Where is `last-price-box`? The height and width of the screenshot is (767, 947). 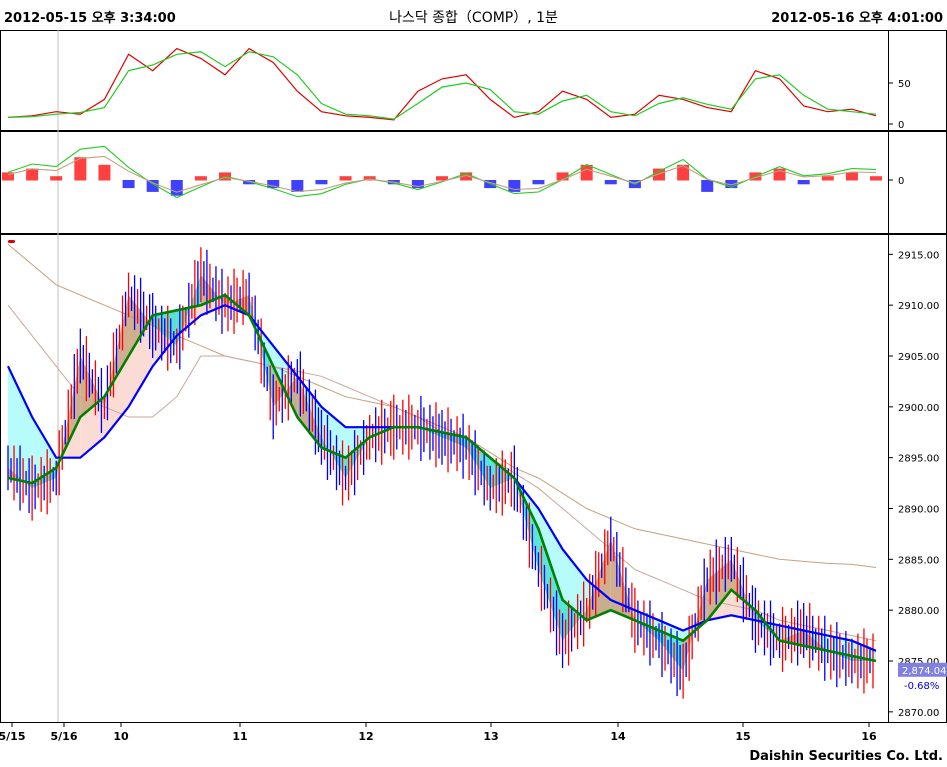
last-price-box is located at coordinates (922, 669).